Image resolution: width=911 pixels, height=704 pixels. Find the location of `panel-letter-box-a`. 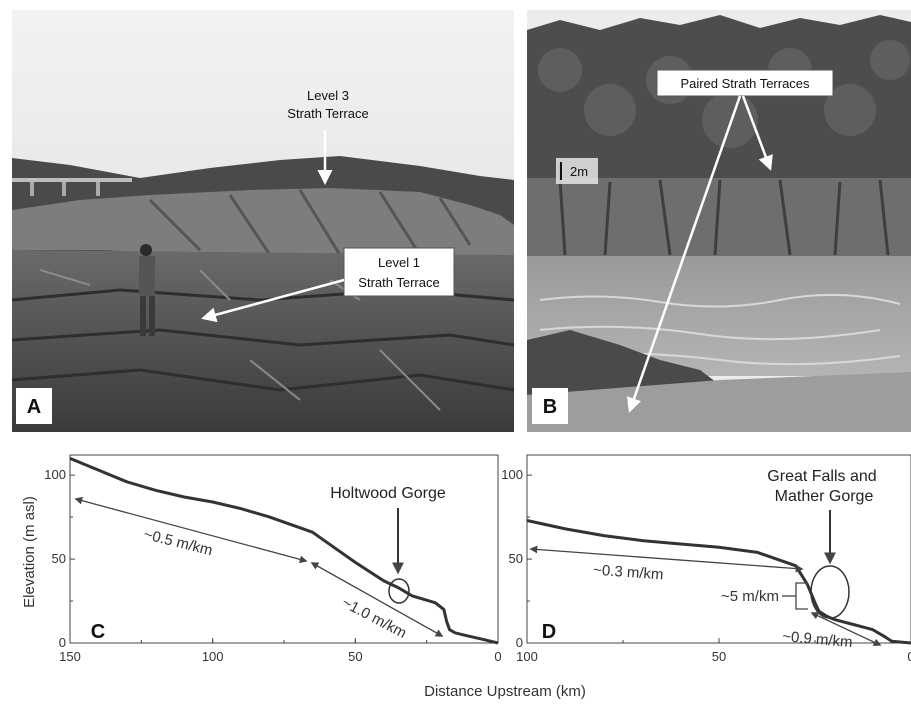

panel-letter-box-a is located at coordinates (34, 406).